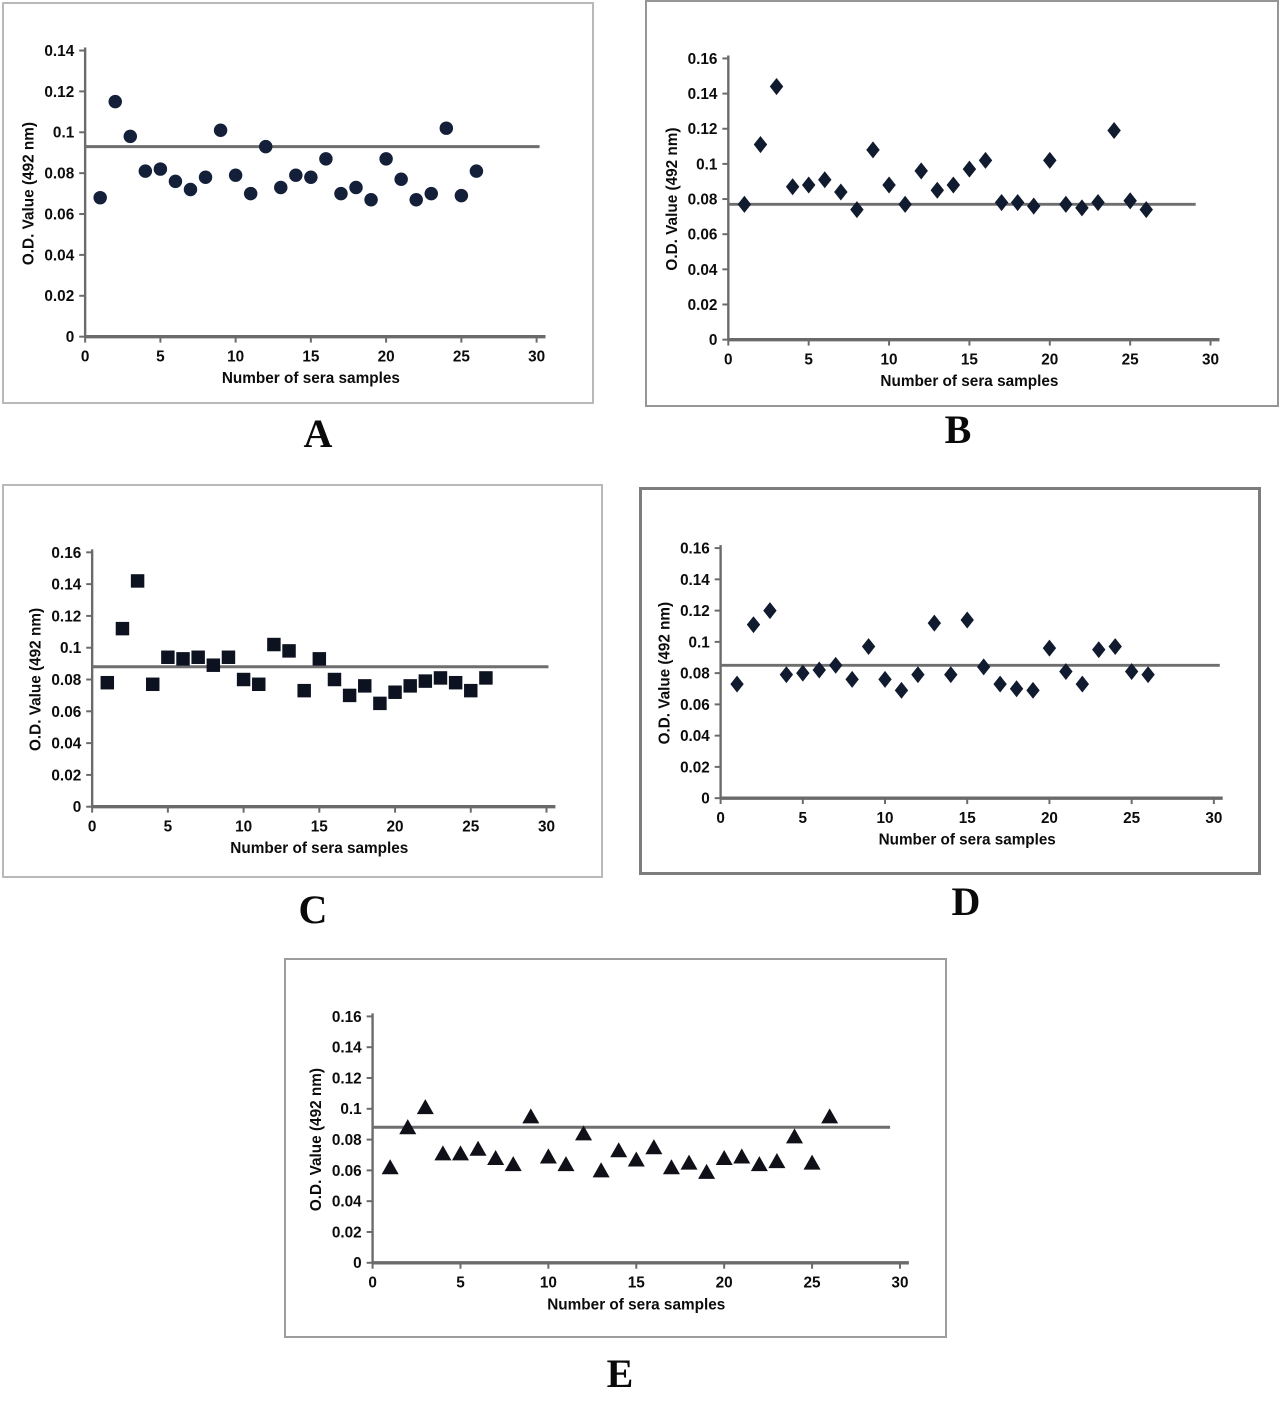 The image size is (1280, 1407). Describe the element at coordinates (636, 1304) in the screenshot. I see `x-axis-title: Number of sera samples` at that location.